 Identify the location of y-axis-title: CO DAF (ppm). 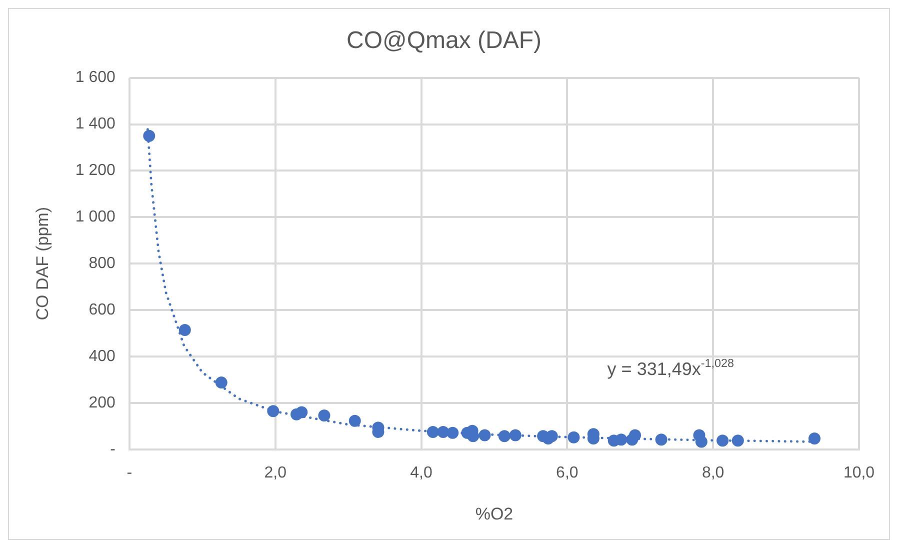
(42, 263).